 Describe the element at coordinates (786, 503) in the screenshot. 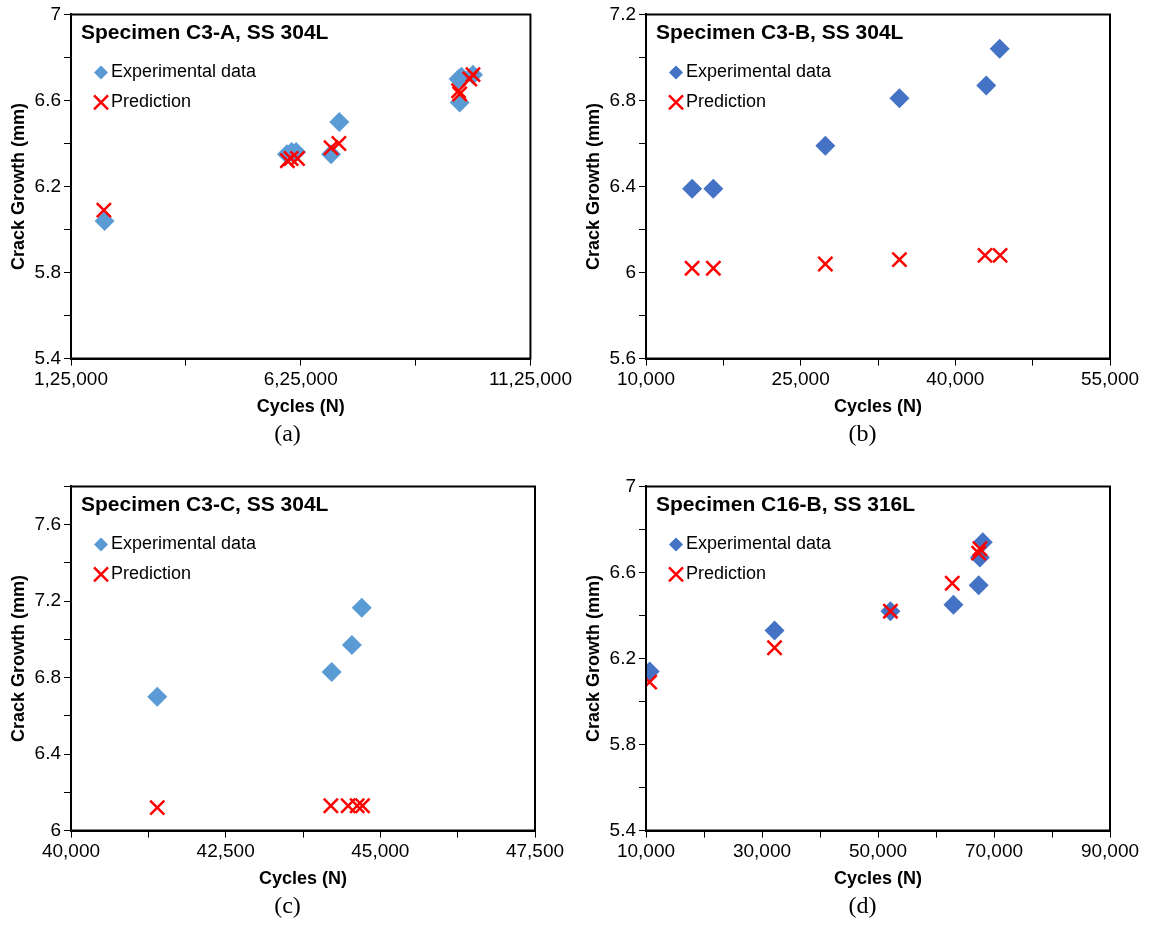

I see `chart-title: Specimen C16-B, SS 316L` at that location.